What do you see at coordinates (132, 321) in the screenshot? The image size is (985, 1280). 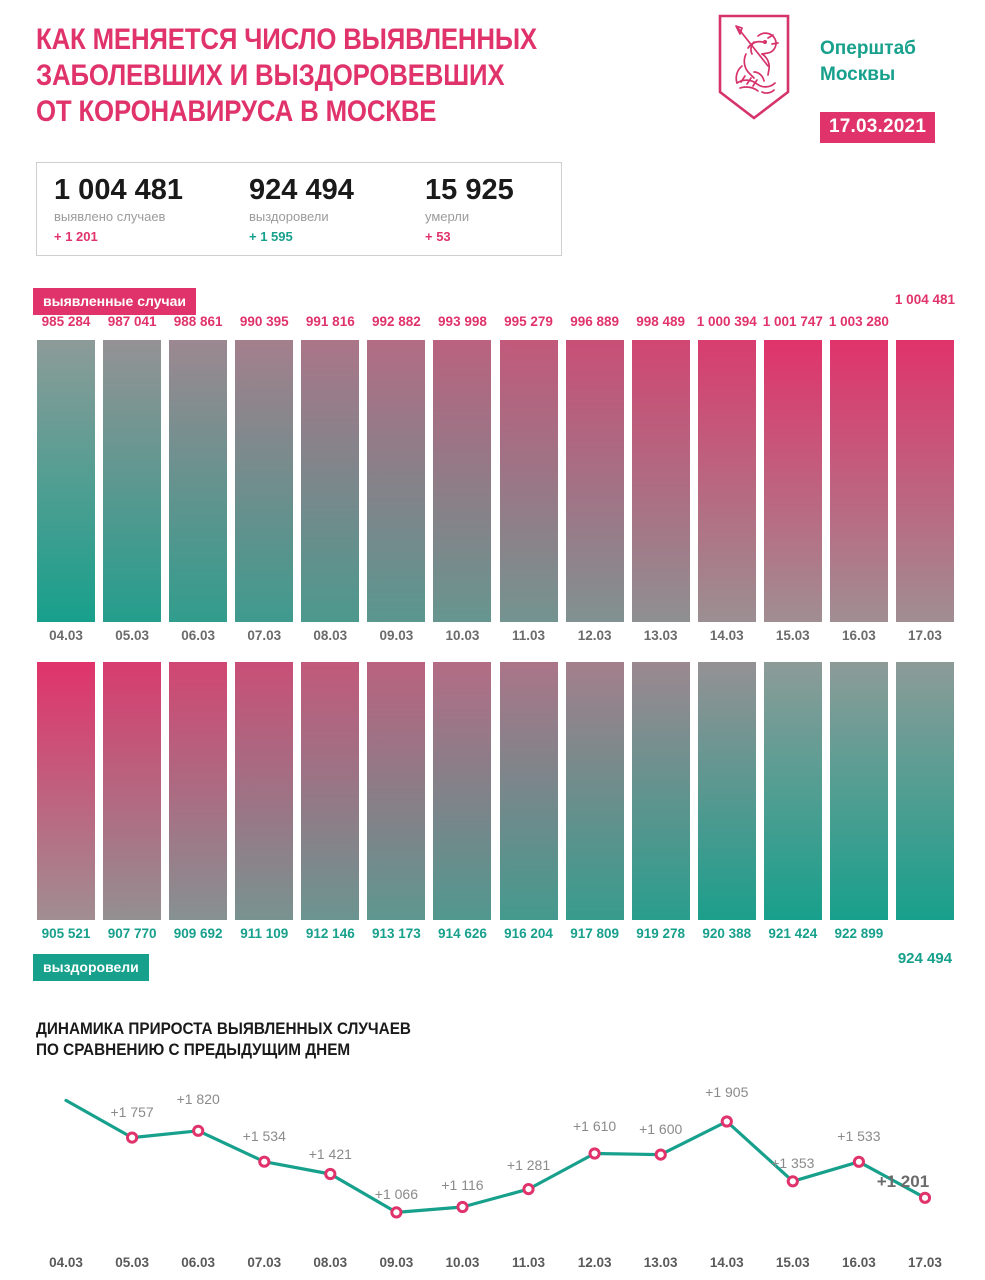 I see `cases-value-label-1: 987 041` at bounding box center [132, 321].